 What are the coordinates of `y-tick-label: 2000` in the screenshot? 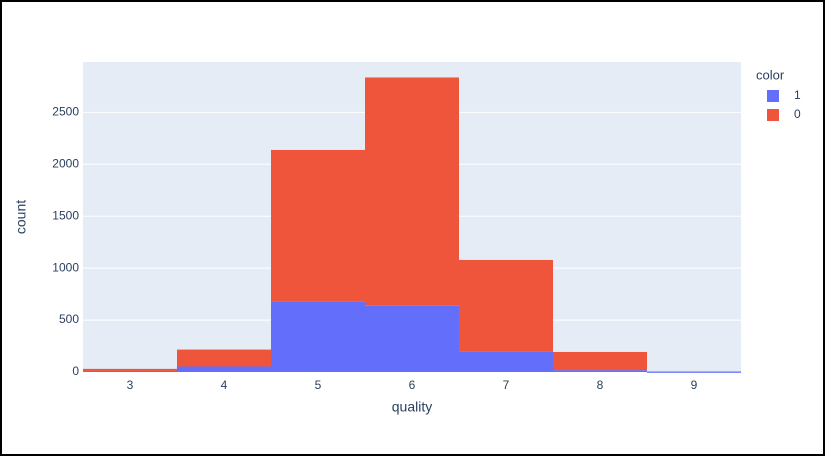 It's located at (65, 163).